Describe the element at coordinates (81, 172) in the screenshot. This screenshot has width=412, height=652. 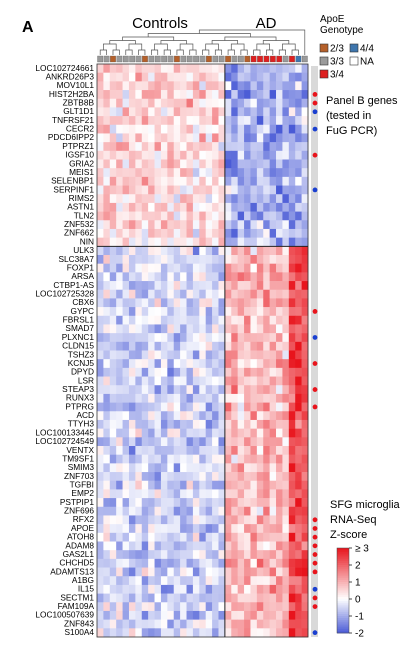
I see `gene-label: MEIS1` at that location.